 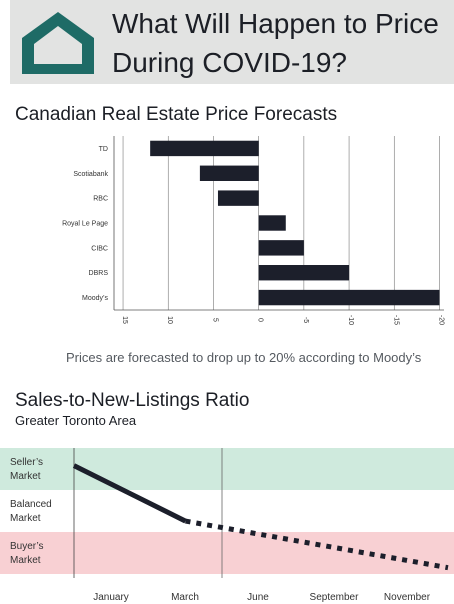 What do you see at coordinates (305, 320) in the screenshot?
I see `x-tick-label: -5` at bounding box center [305, 320].